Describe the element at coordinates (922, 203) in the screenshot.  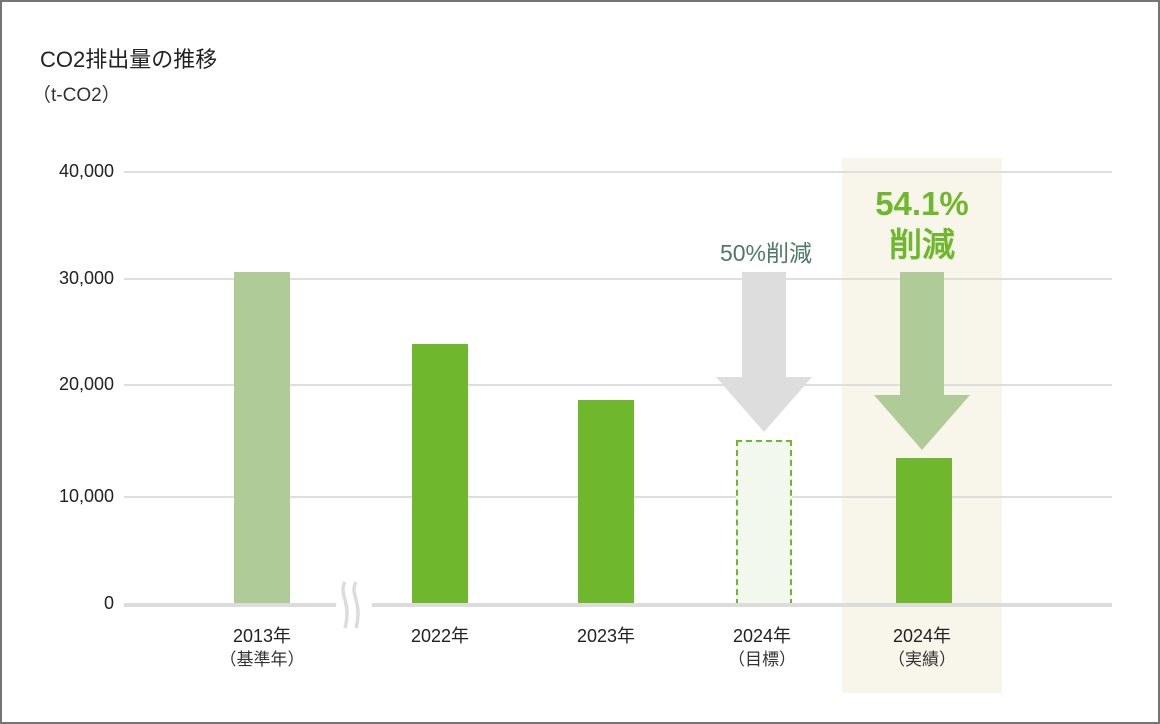
I see `actual-reduction-percent: 54.1%` at that location.